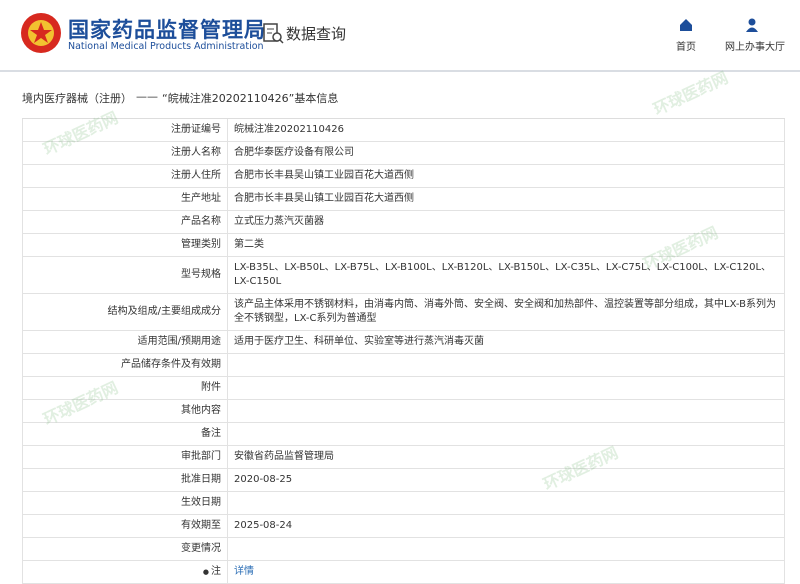  Describe the element at coordinates (125, 245) in the screenshot. I see `row-label: 管理类别` at that location.